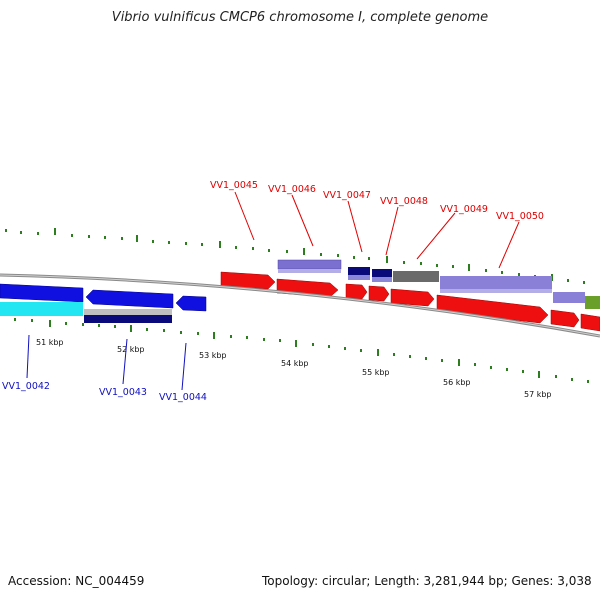  Describe the element at coordinates (26, 386) in the screenshot. I see `gene-label: VV1_0042` at that location.